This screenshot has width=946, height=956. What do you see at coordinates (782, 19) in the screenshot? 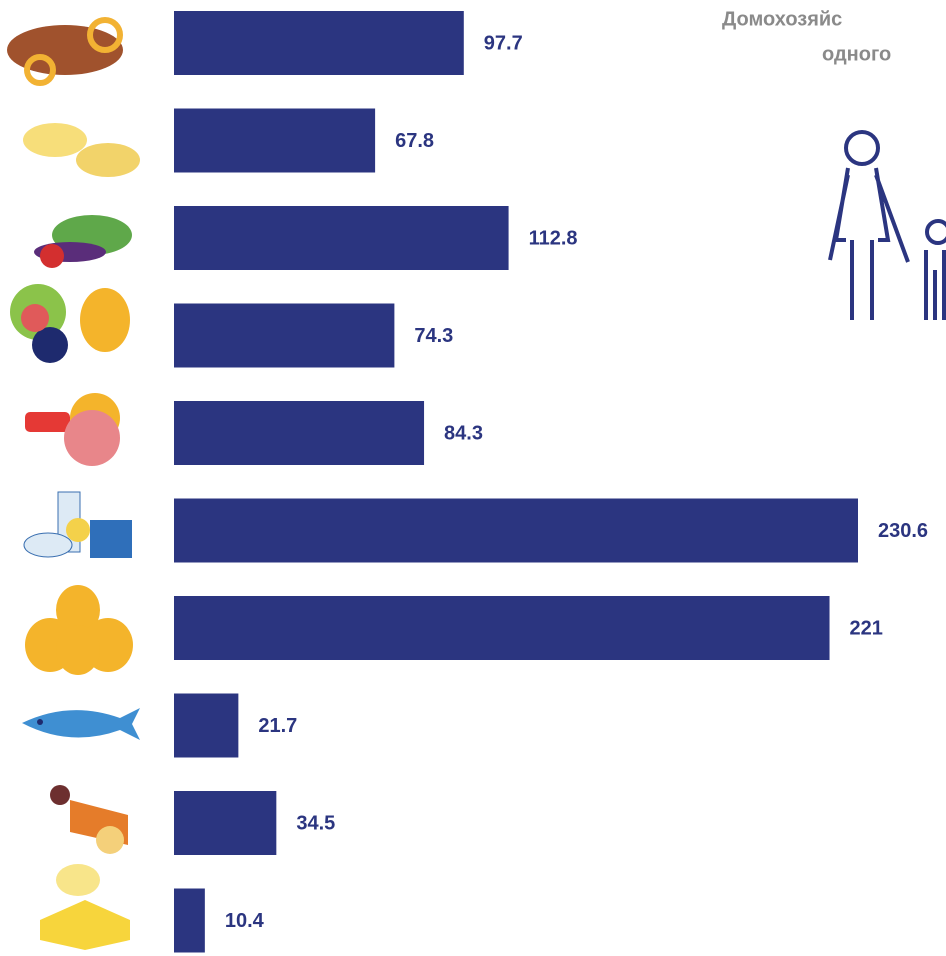
I see `chart-title-line: Домохозяйс` at bounding box center [782, 19].